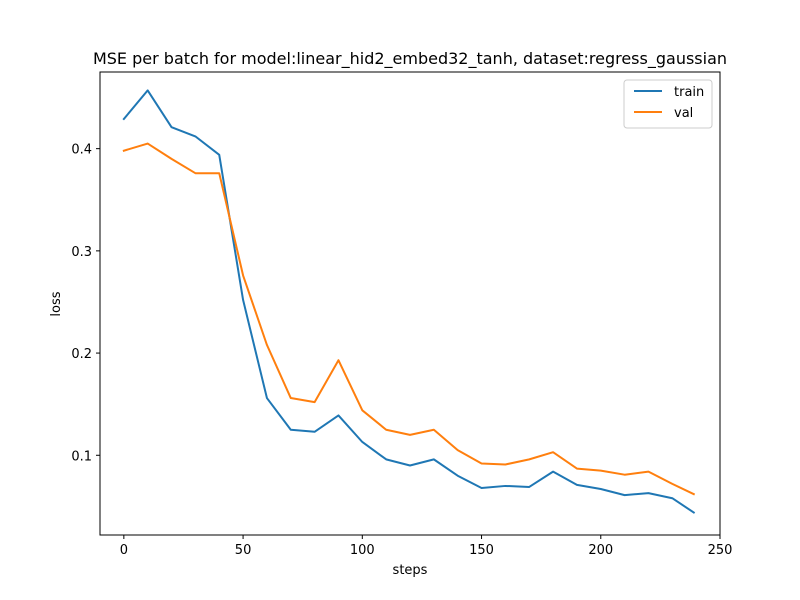 This screenshot has width=800, height=600. What do you see at coordinates (600, 550) in the screenshot?
I see `x-tick-label: 200` at bounding box center [600, 550].